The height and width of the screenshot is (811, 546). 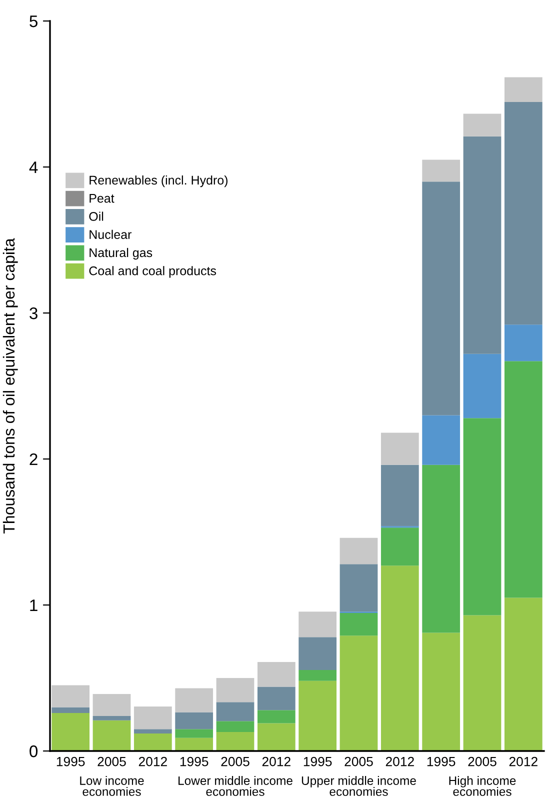 I want to click on y-tick-label: 1, so click(x=34, y=606).